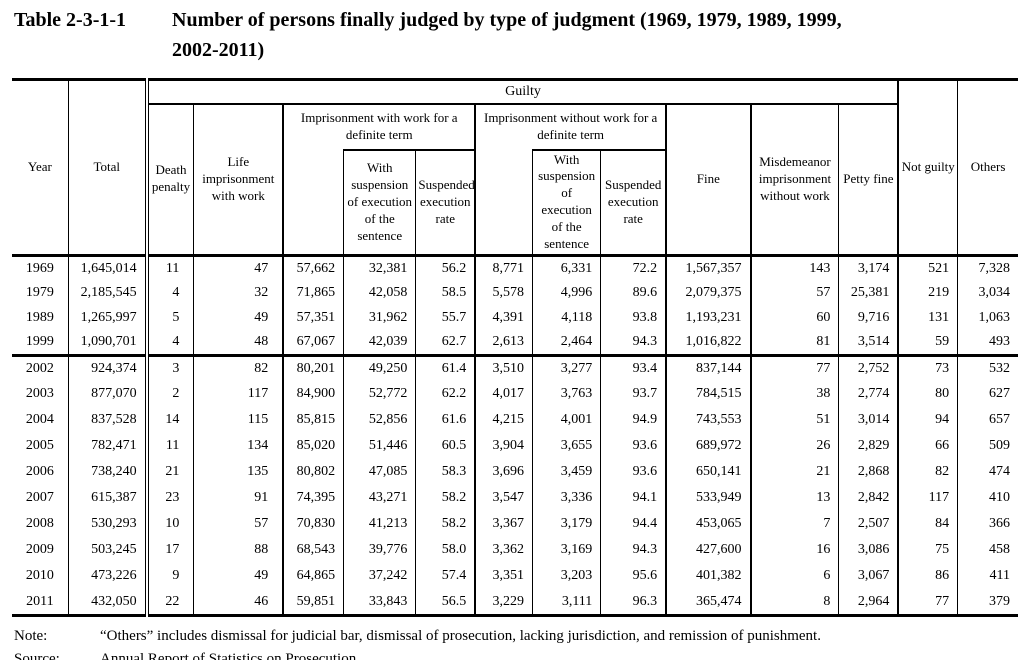 The width and height of the screenshot is (1030, 660). Describe the element at coordinates (107, 267) in the screenshot. I see `cell-total: 1,645,014` at that location.